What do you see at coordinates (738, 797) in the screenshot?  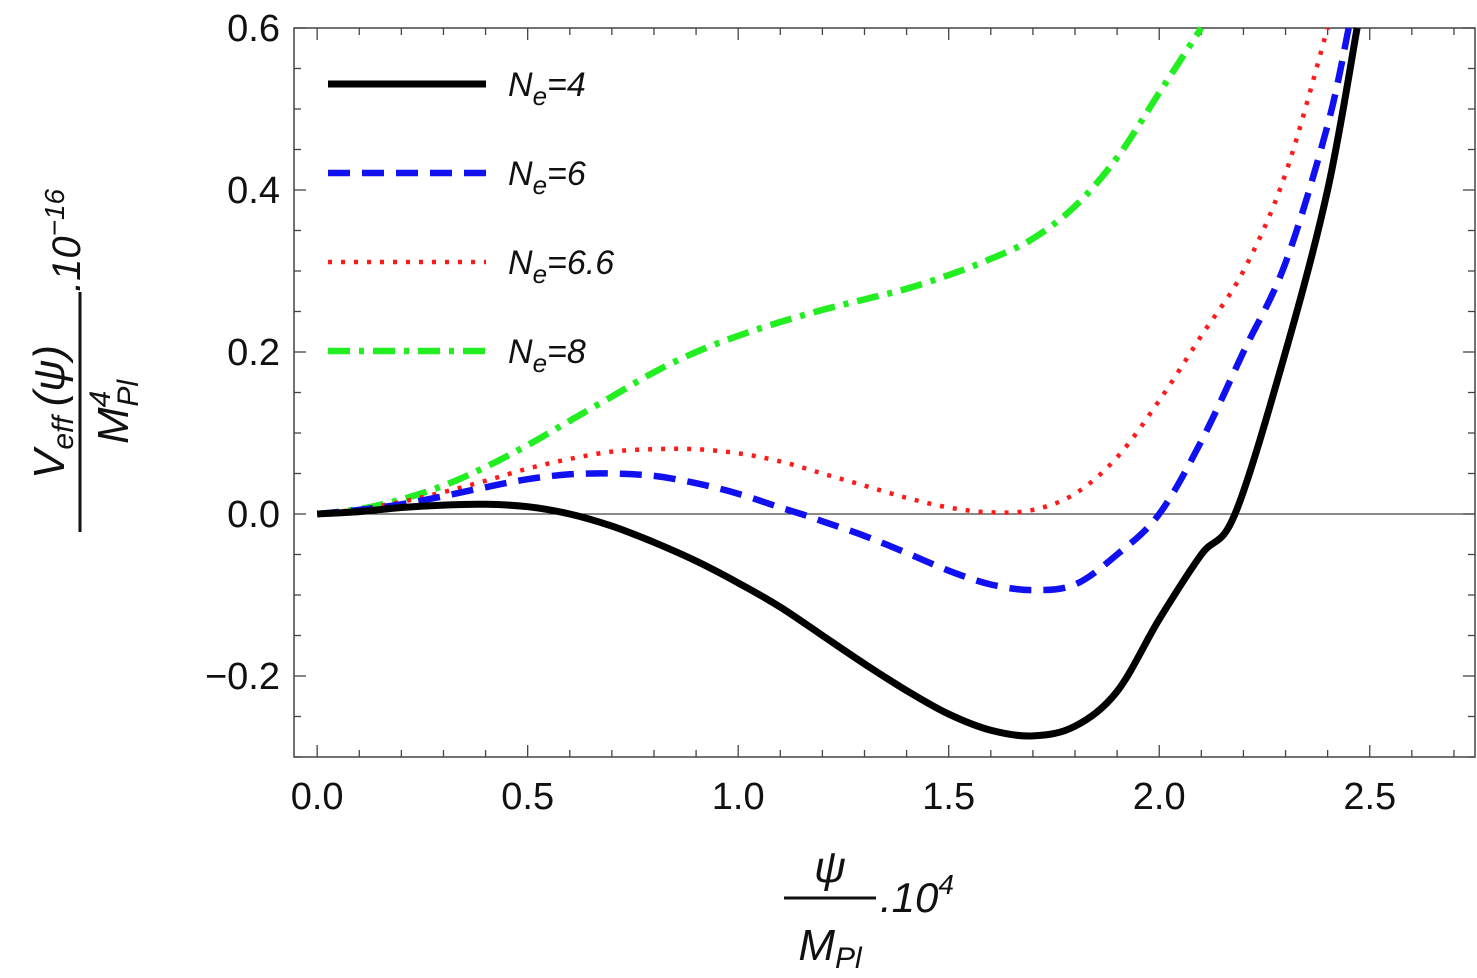 I see `x-tick-label: 1.0` at bounding box center [738, 797].